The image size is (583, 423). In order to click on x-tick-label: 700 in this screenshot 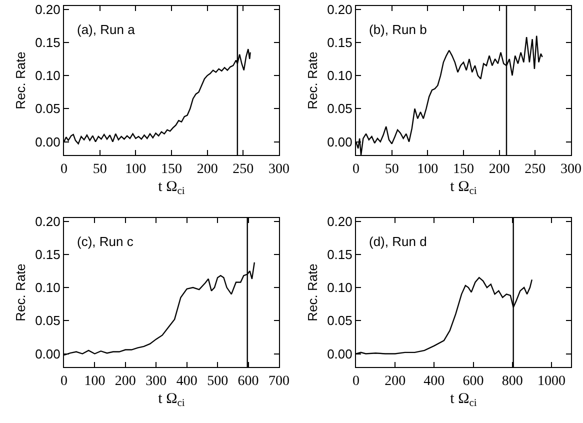, I will do `click(279, 381)`.